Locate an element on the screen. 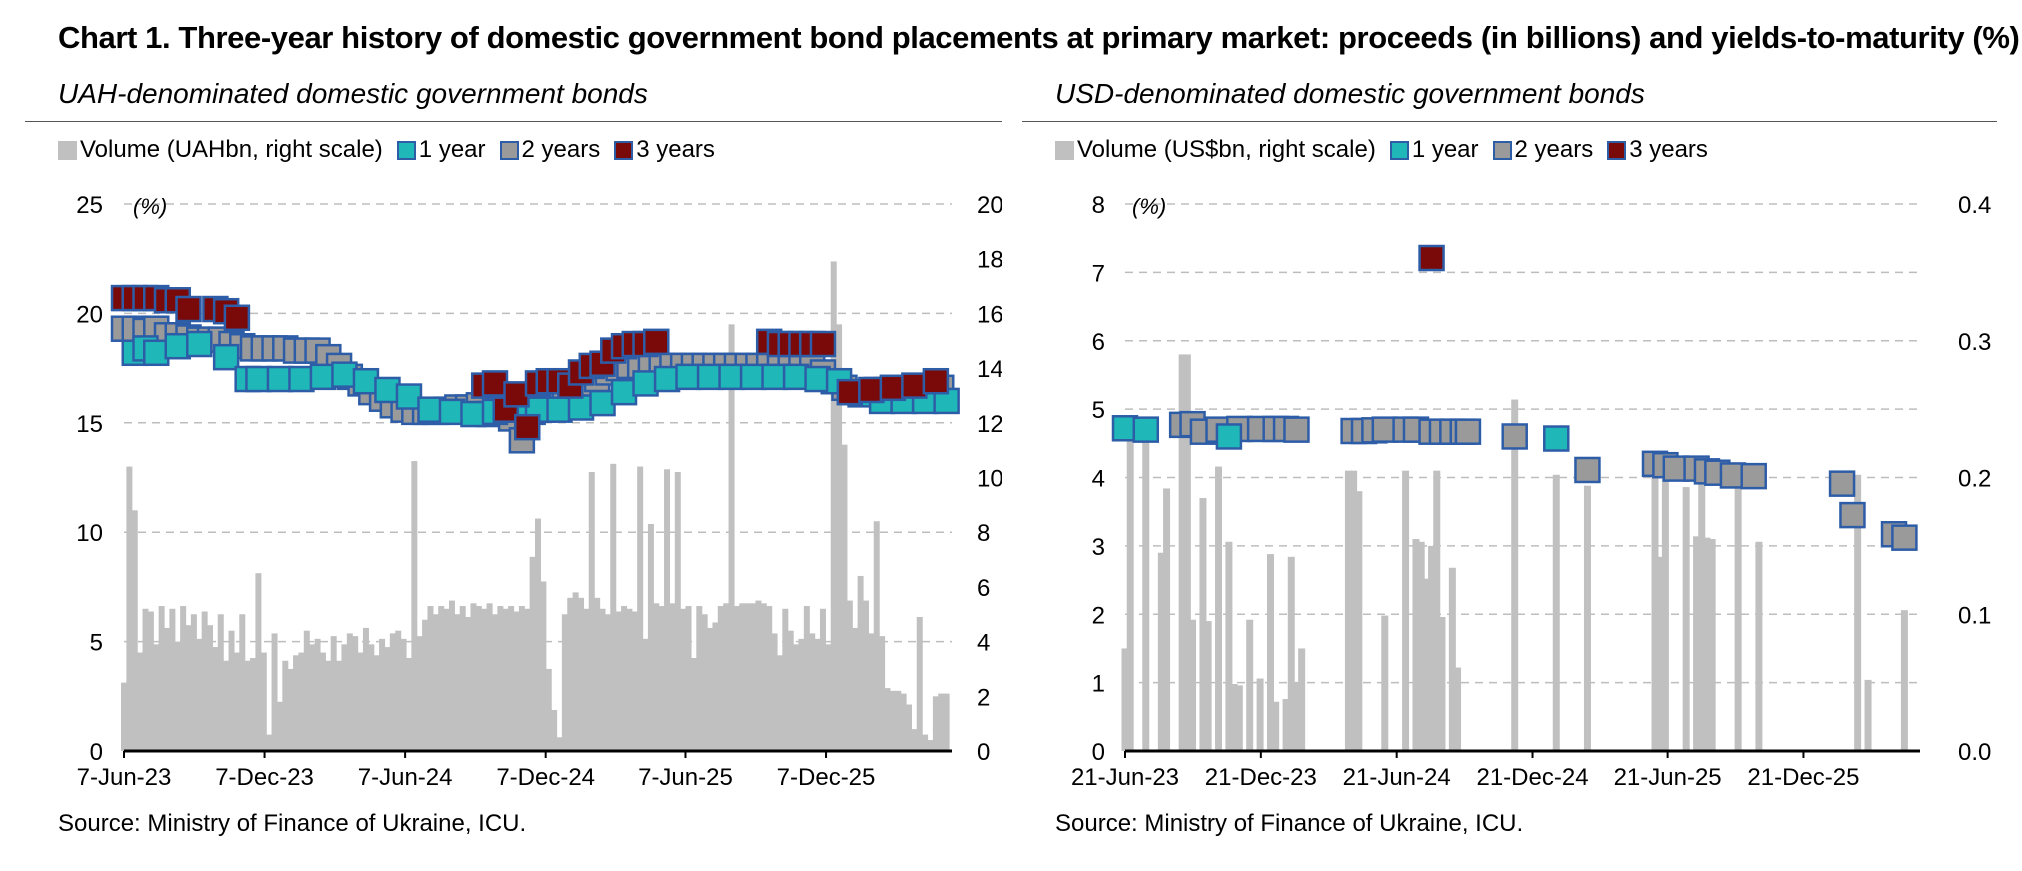  y-right-tick-label: 0 is located at coordinates (983, 752).